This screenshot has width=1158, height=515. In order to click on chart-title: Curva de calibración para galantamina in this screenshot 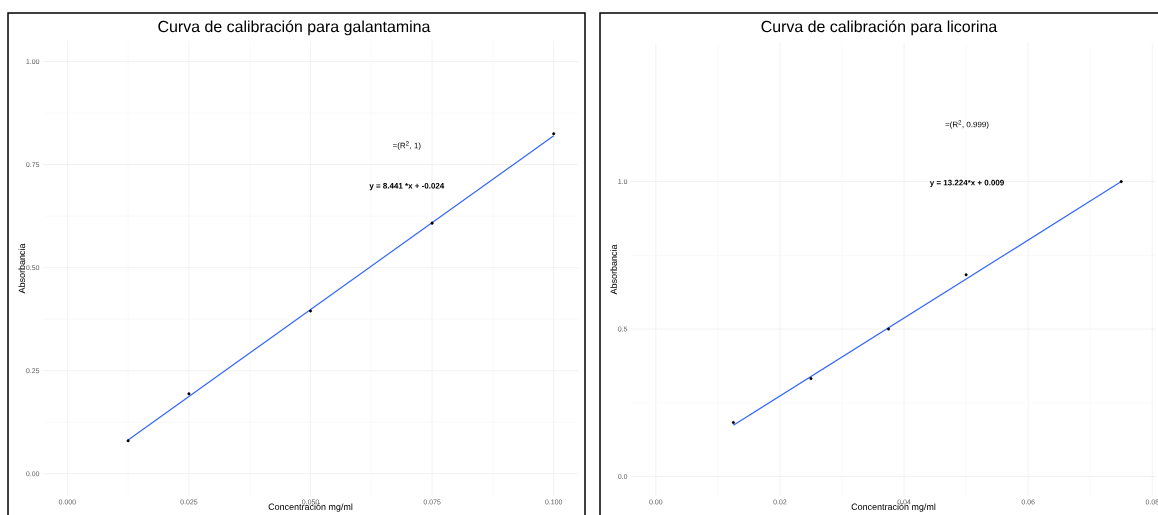, I will do `click(294, 28)`.